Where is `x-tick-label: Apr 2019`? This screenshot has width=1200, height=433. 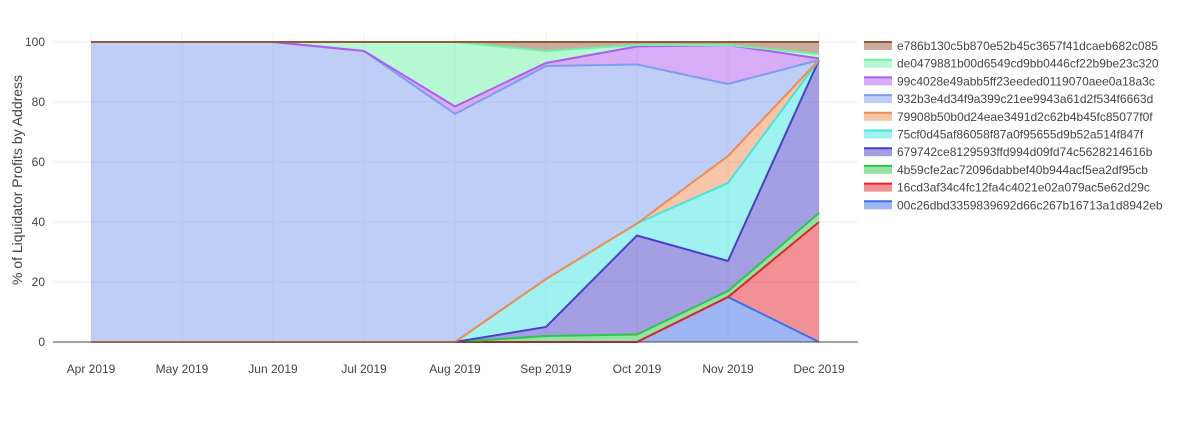
x-tick-label: Apr 2019 is located at coordinates (91, 369).